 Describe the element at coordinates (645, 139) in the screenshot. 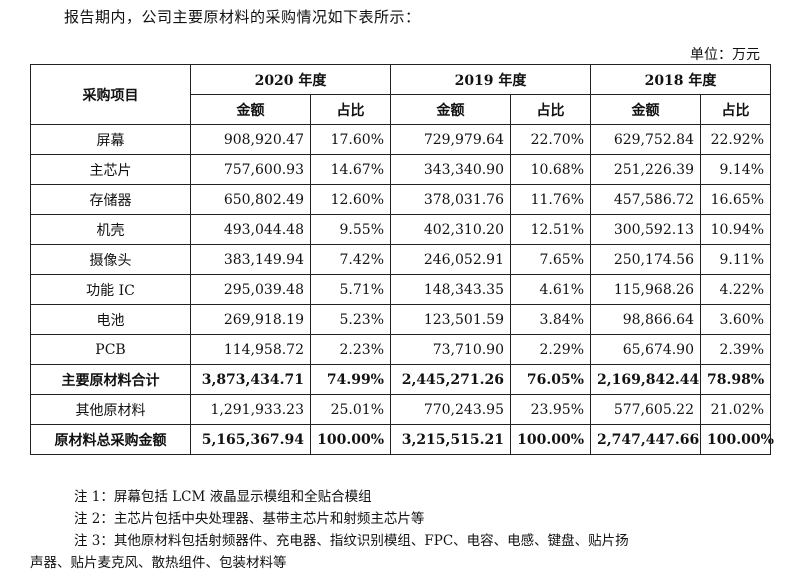

I see `amount-cell: 629,752.84` at that location.